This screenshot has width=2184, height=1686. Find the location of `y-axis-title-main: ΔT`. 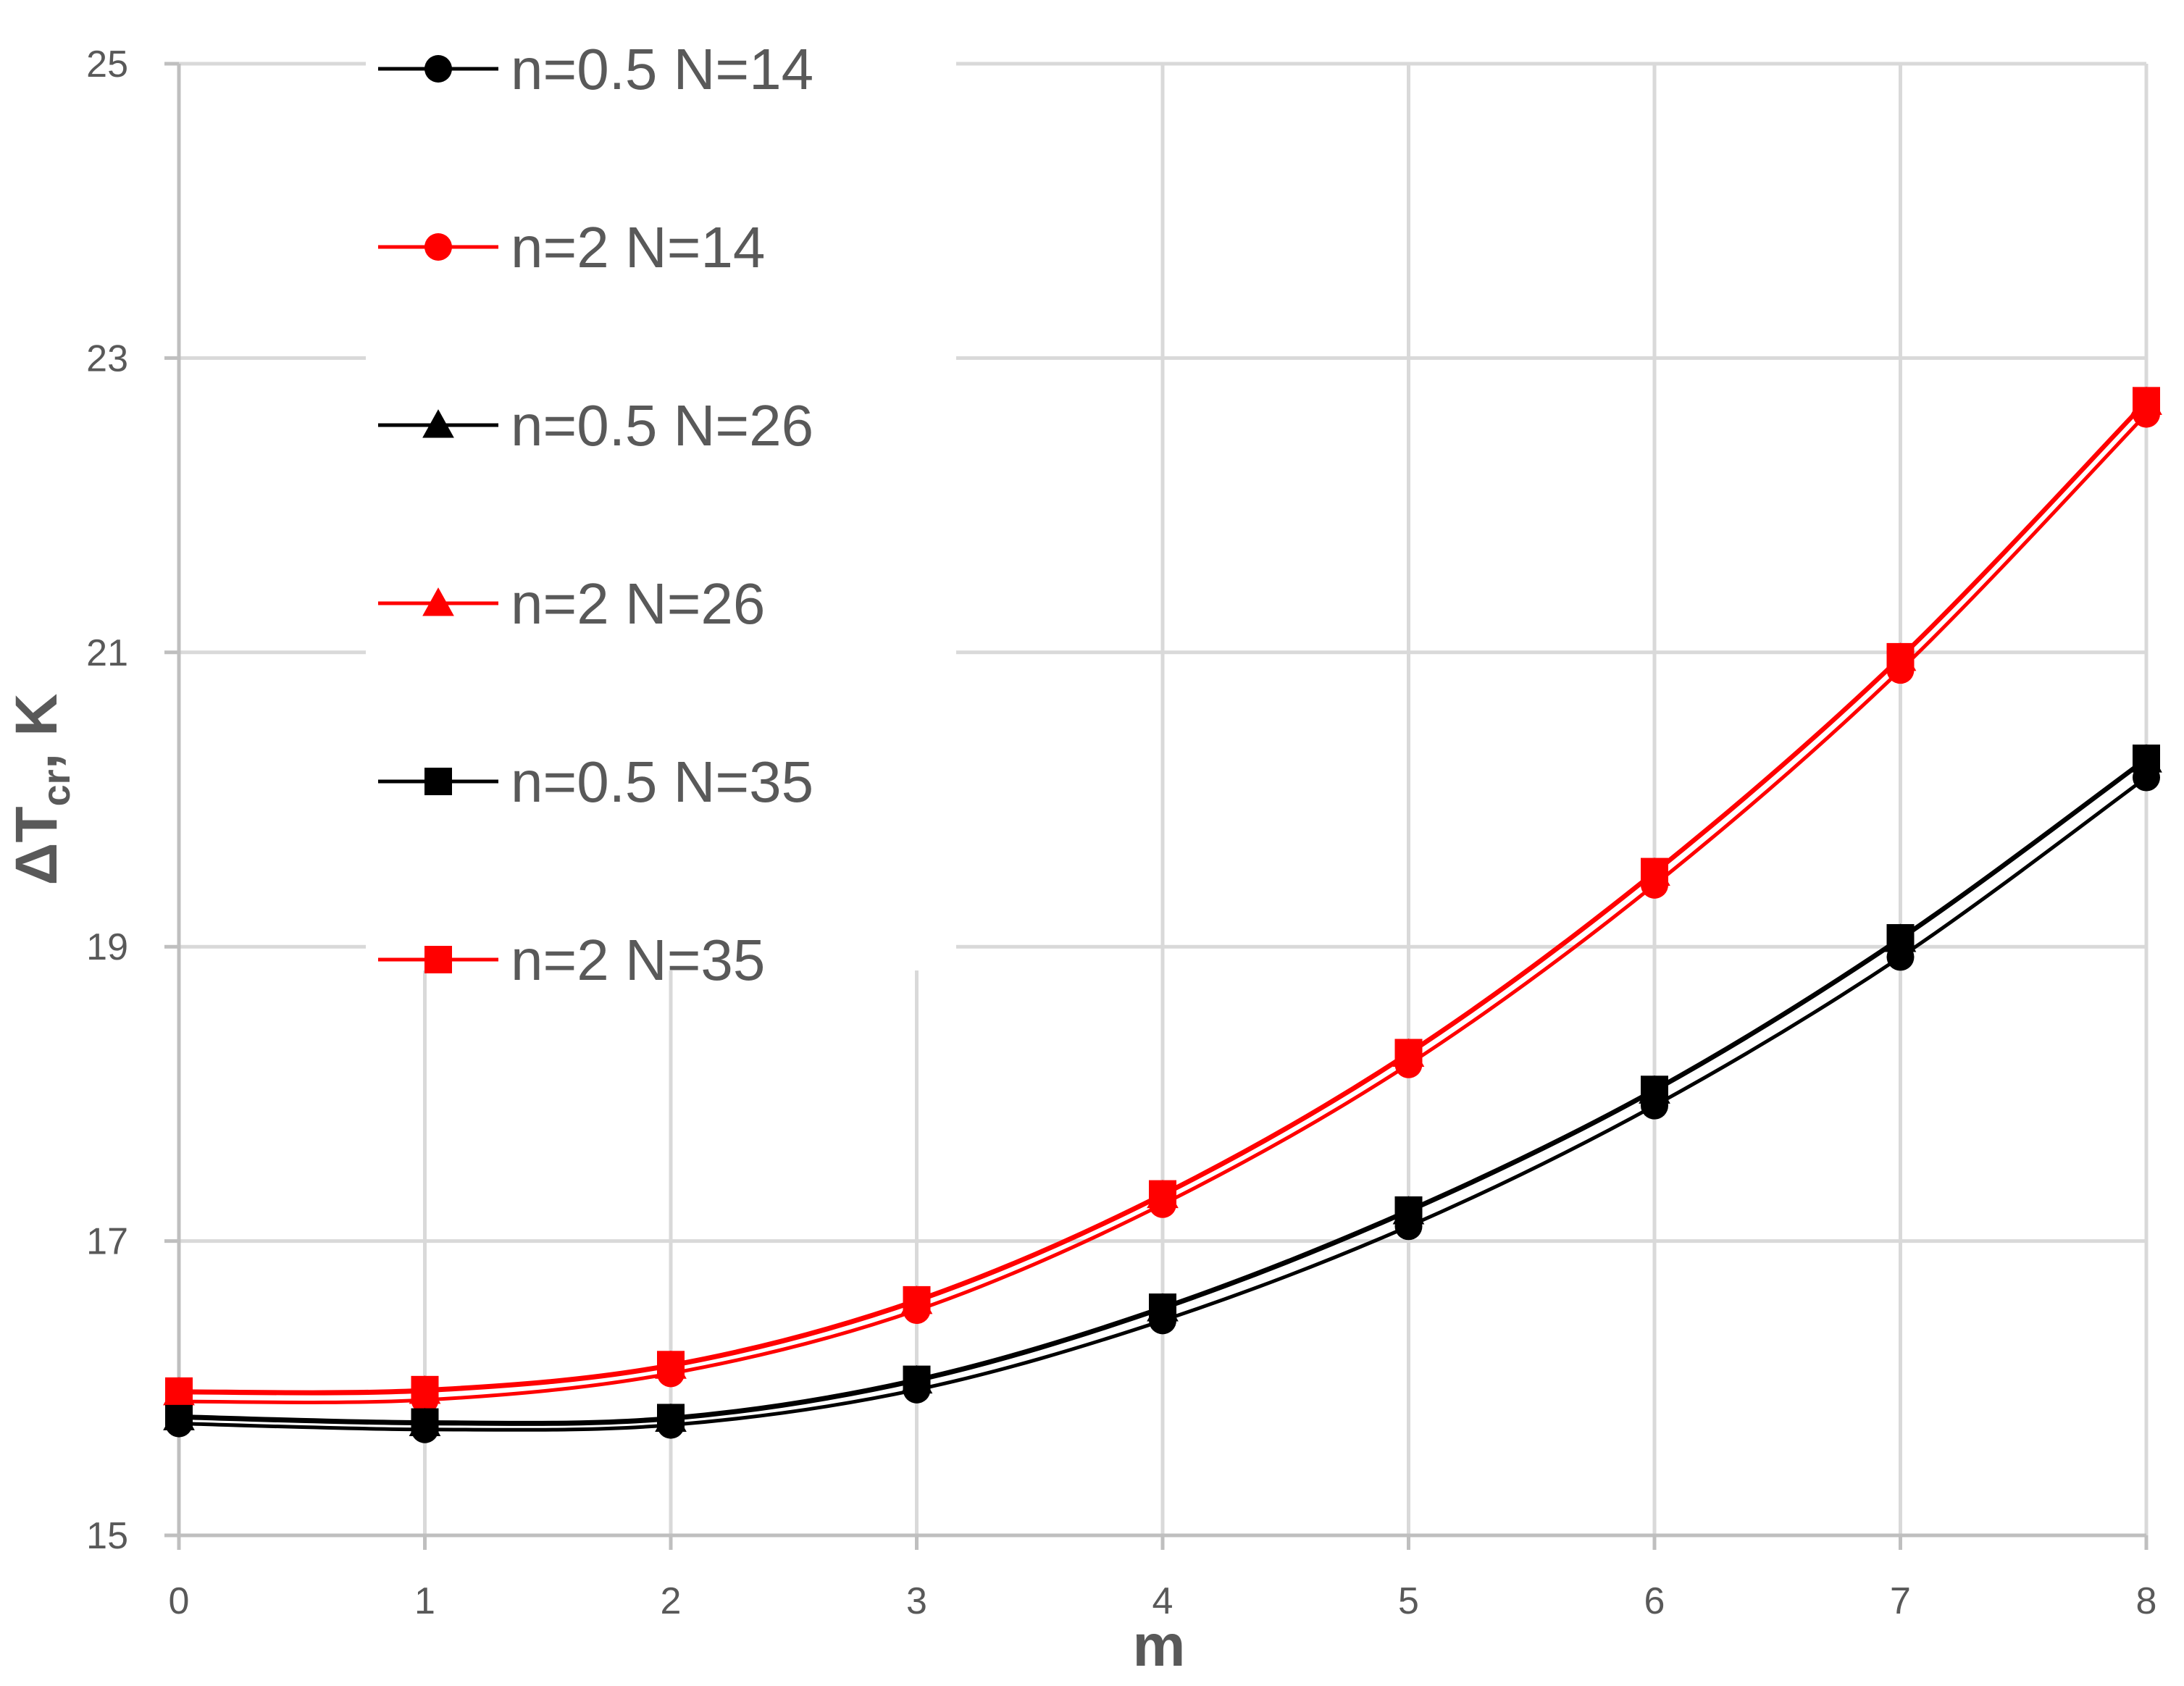

y-axis-title-main: ΔT is located at coordinates (37, 845).